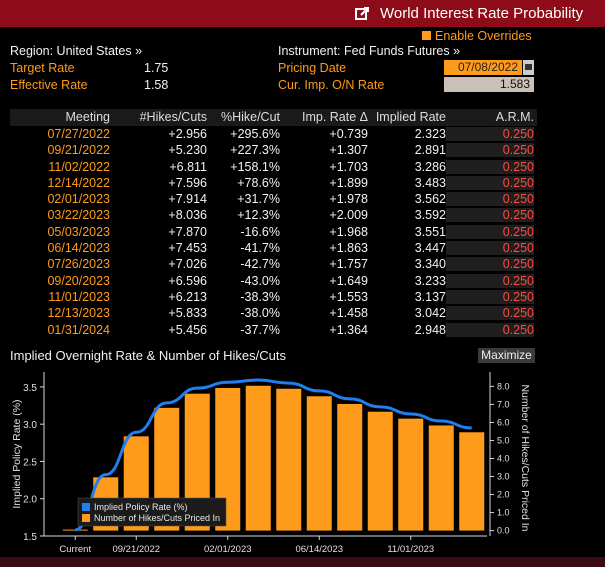 Image resolution: width=605 pixels, height=567 pixels. I want to click on cell-implied: 3.483, so click(430, 182).